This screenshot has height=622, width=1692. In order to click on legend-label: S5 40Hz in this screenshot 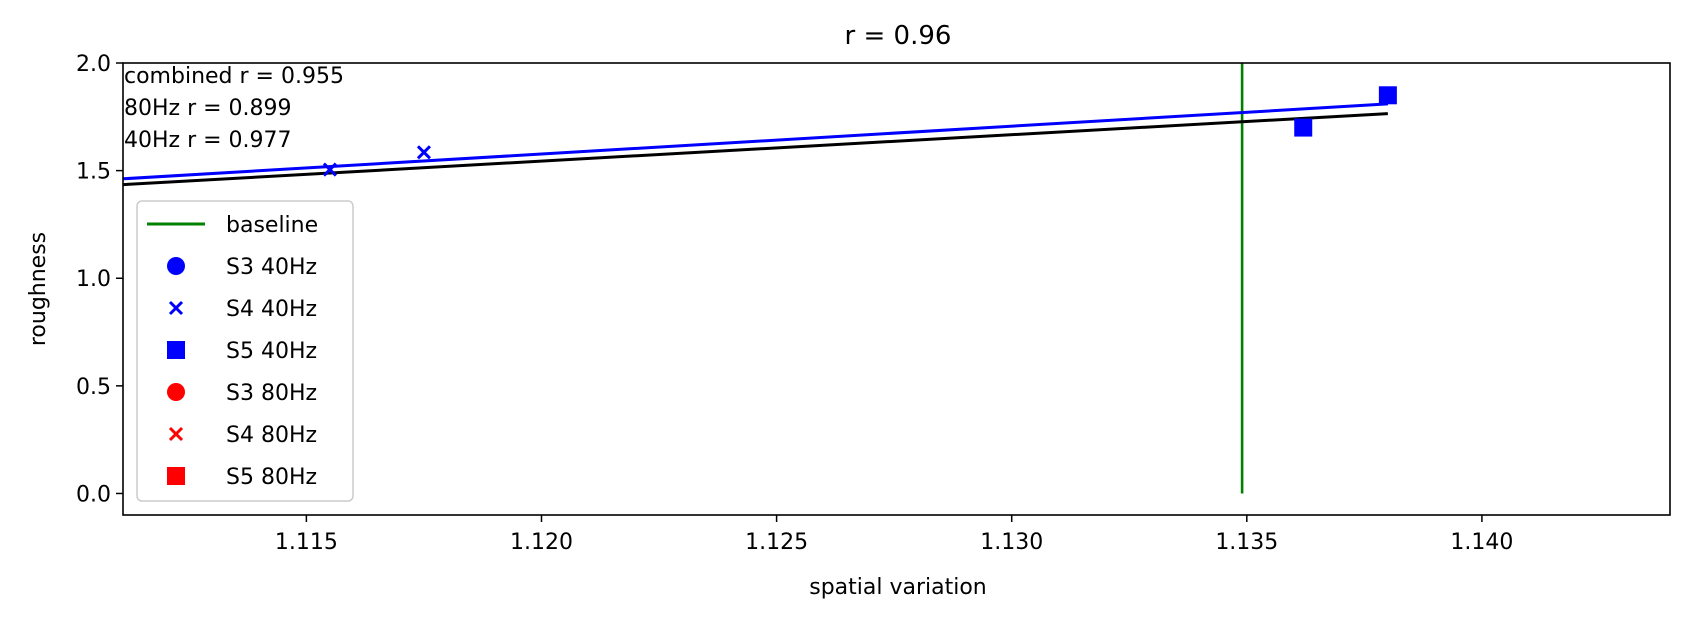, I will do `click(271, 351)`.